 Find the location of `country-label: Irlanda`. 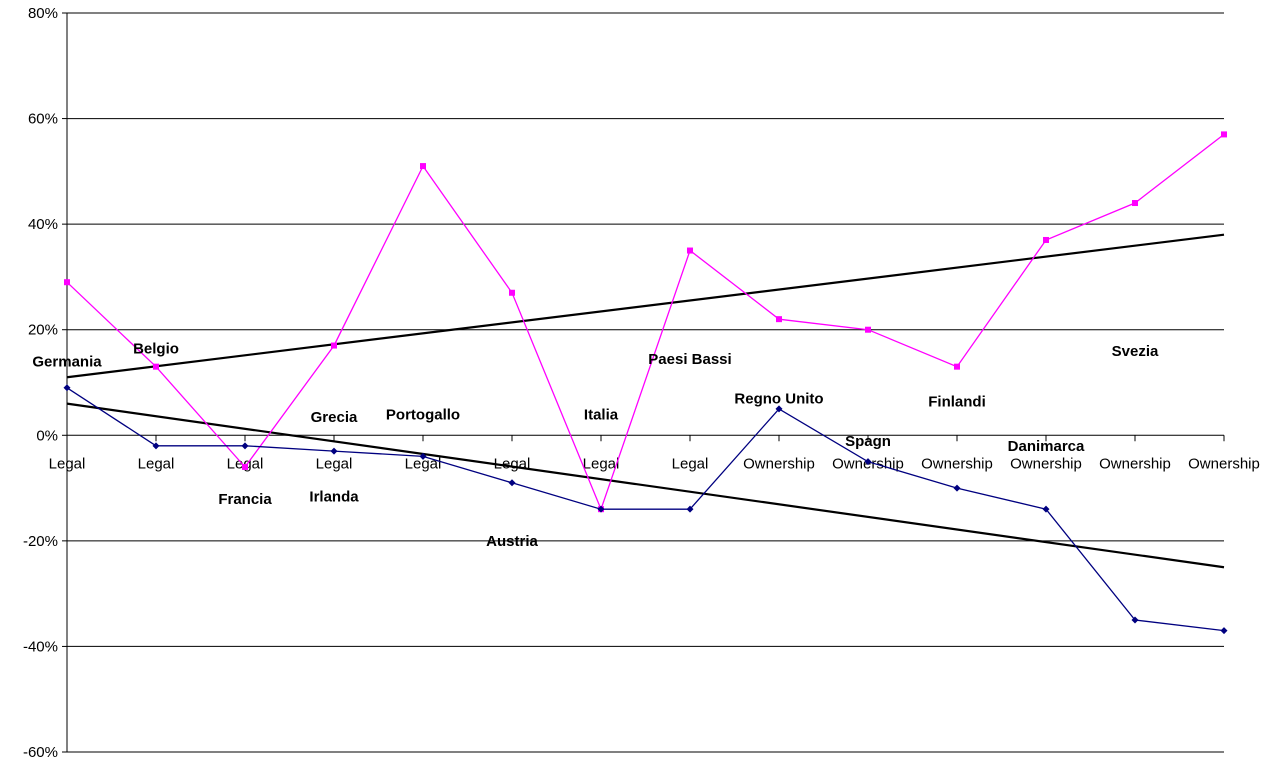

country-label: Irlanda is located at coordinates (334, 496).